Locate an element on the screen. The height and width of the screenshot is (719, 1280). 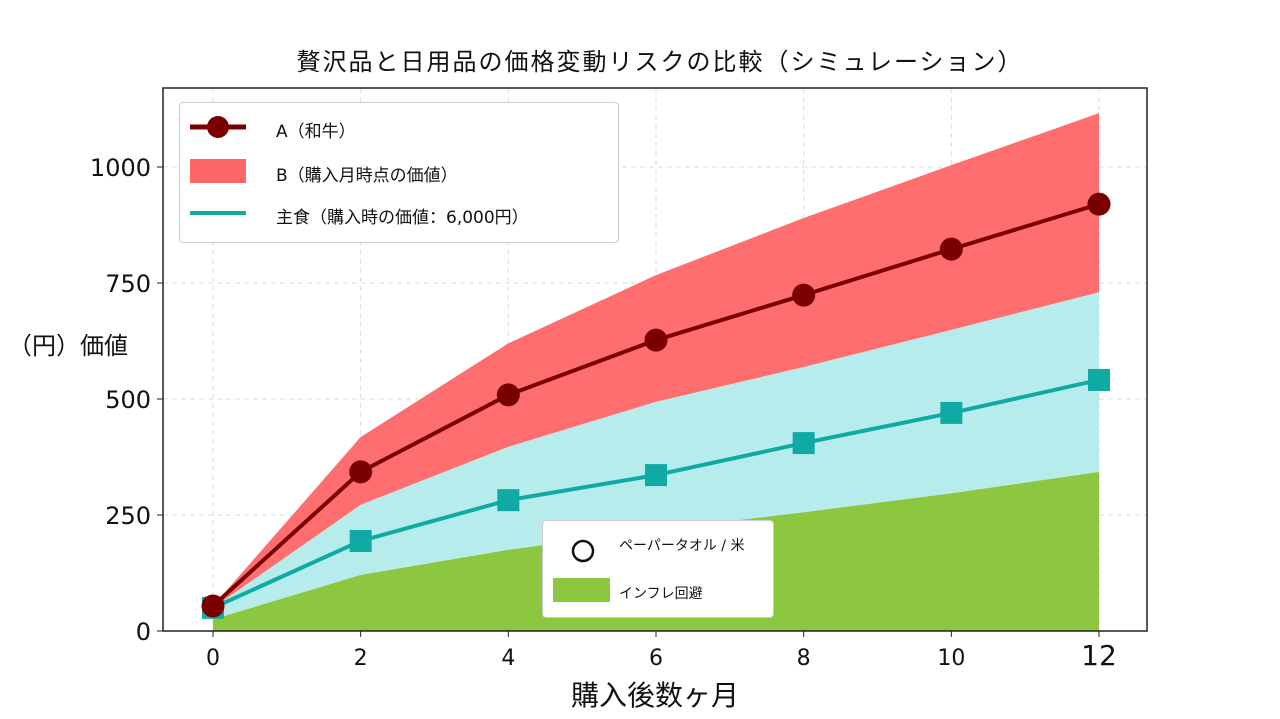
legend-swatch-b is located at coordinates (218, 171).